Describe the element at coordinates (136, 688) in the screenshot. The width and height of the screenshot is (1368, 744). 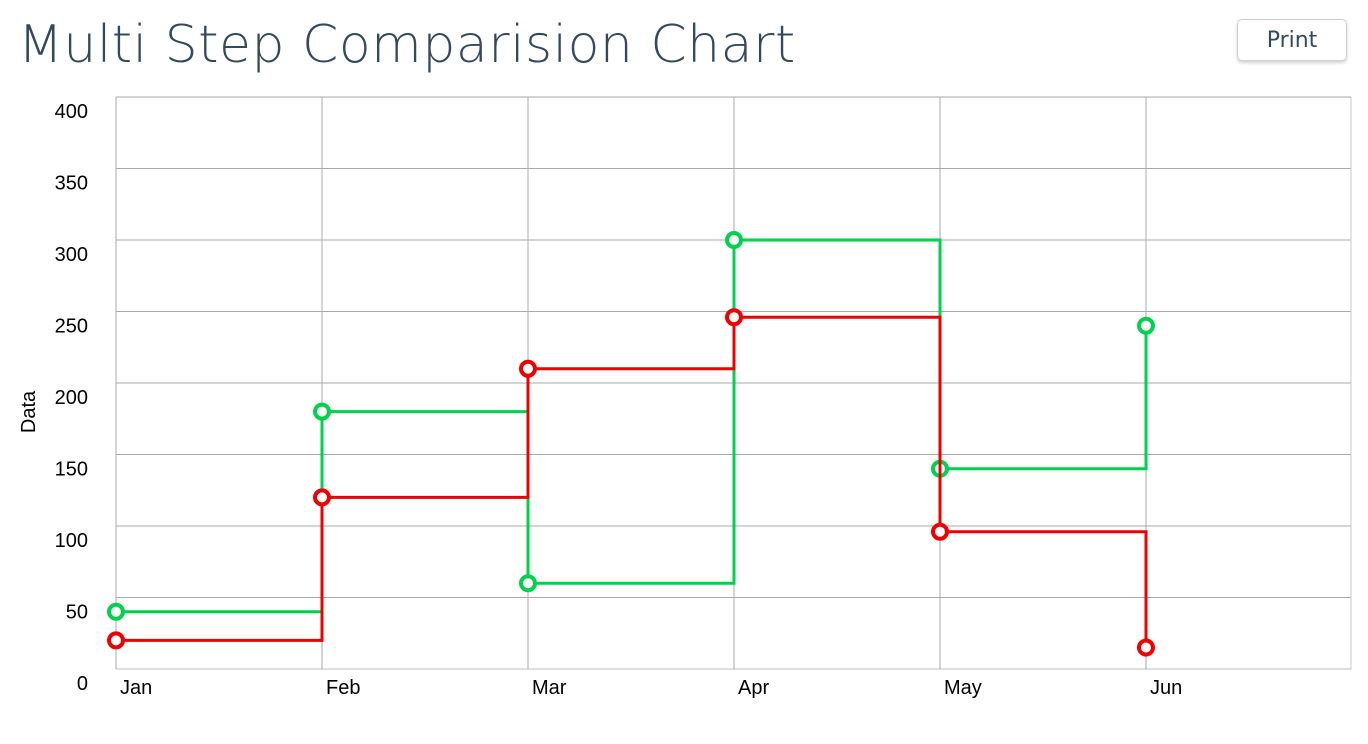
I see `x-tick-label: Jan` at that location.